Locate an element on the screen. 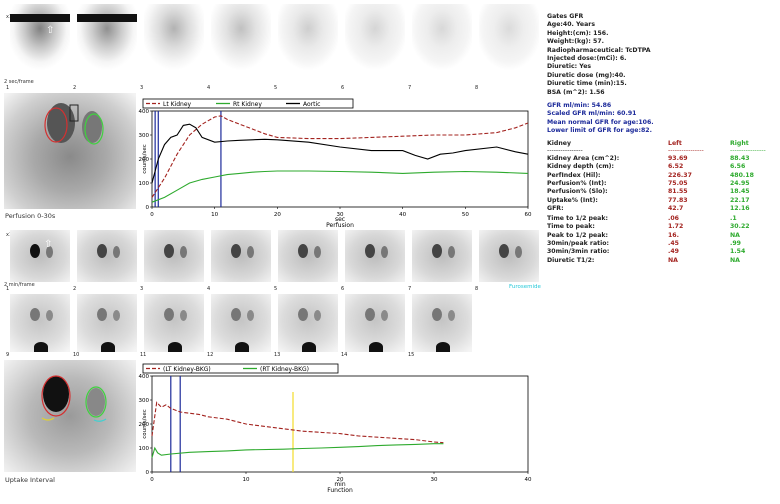 Image resolution: width=780 pixels, height=504 pixels. table-row-right: 6.56 is located at coordinates (738, 167).